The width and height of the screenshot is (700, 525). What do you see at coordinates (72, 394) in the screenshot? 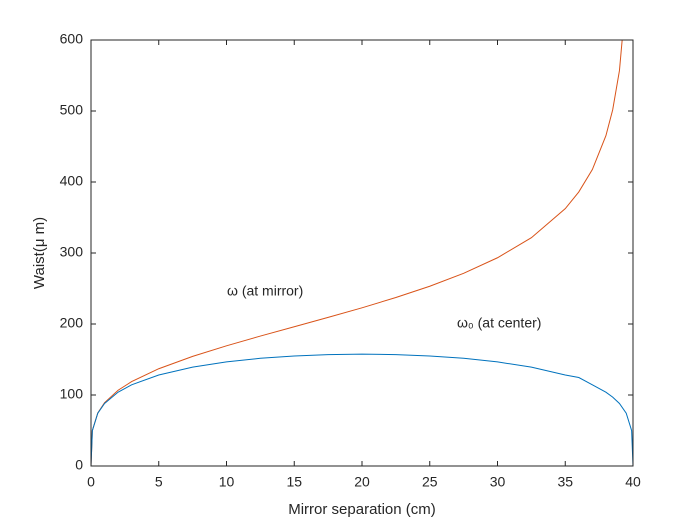
I see `y-tick-label: 100` at bounding box center [72, 394].